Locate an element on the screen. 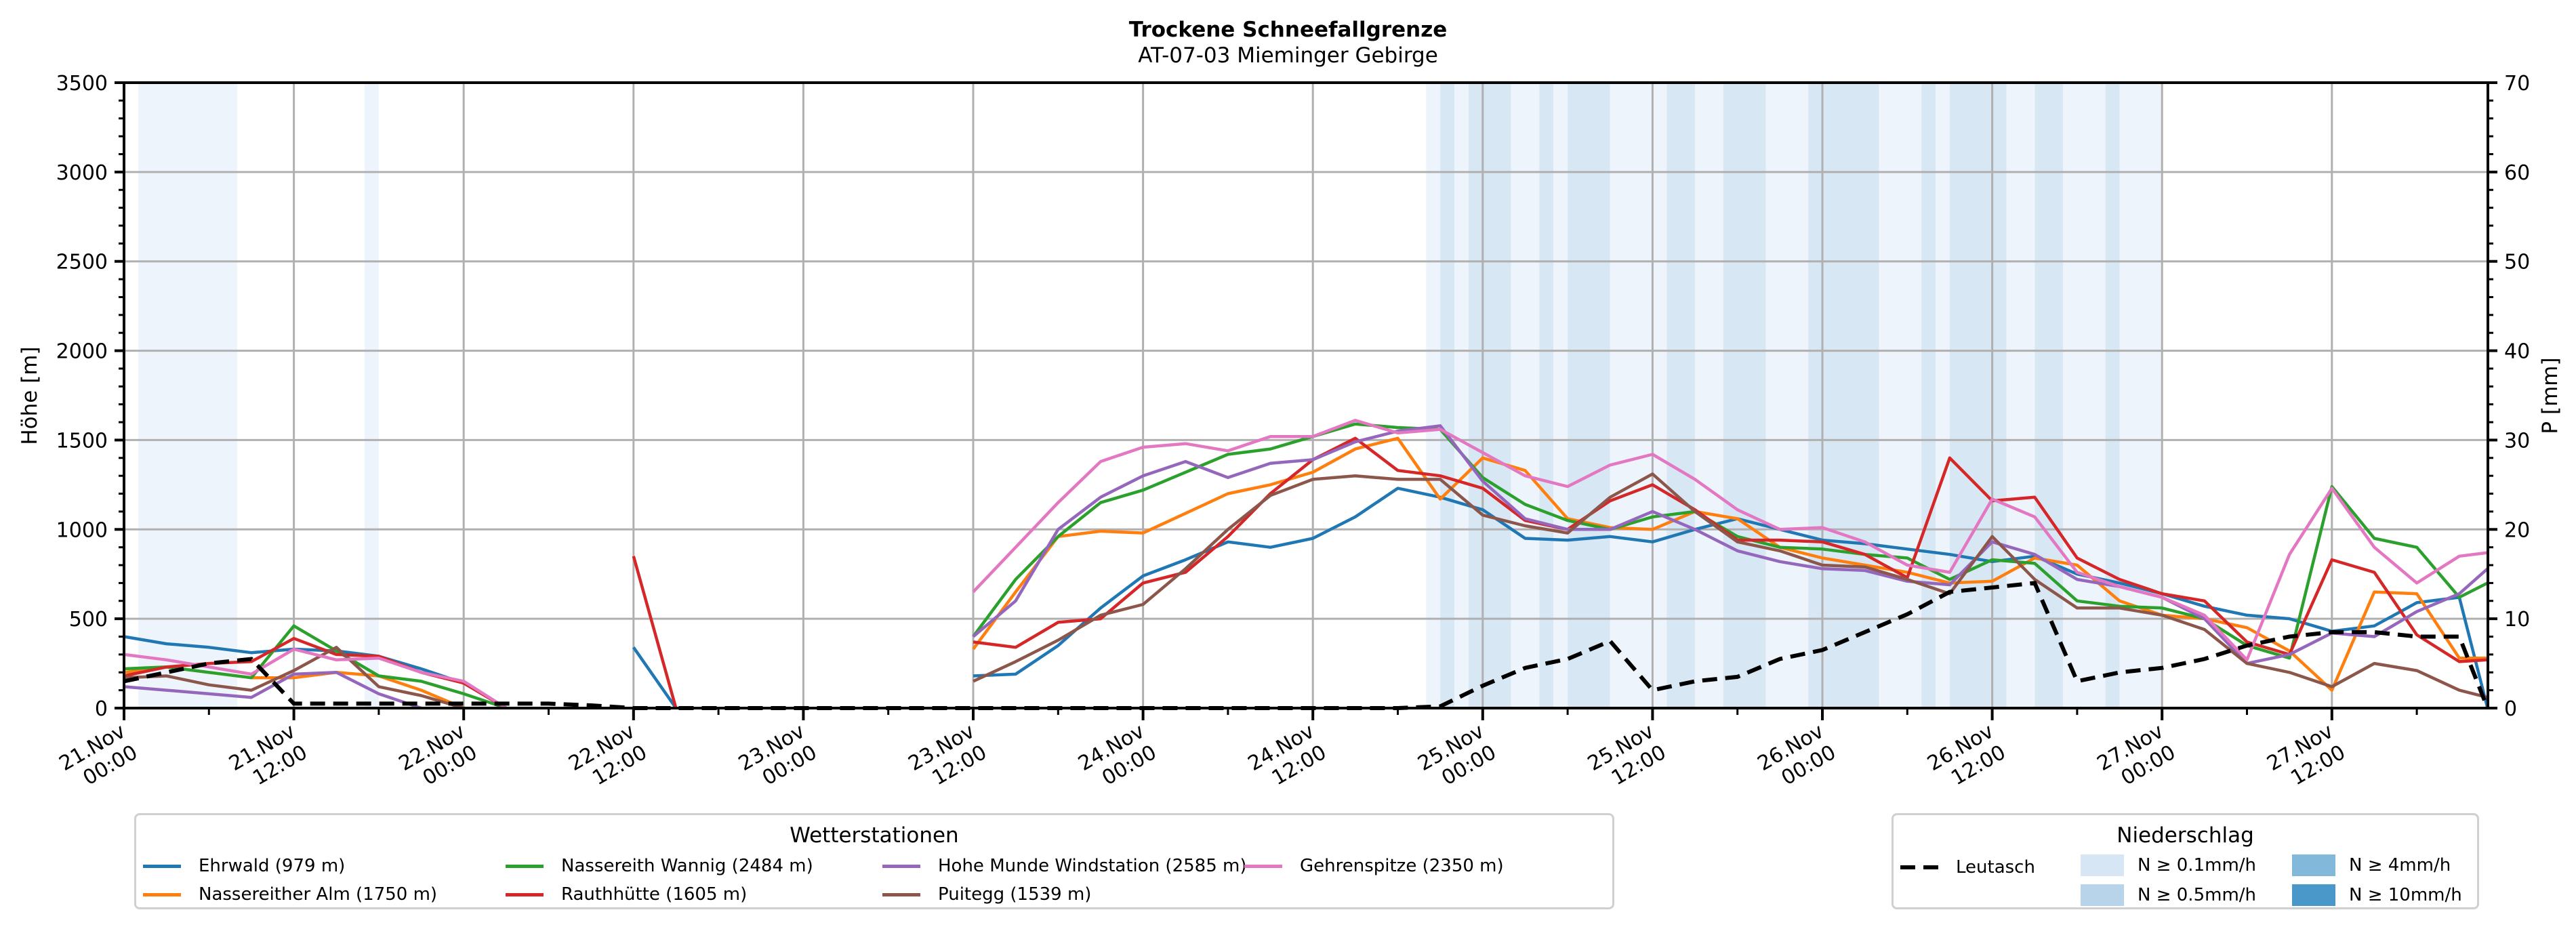 This screenshot has height=929, width=2576. y-tick-label: 2000 is located at coordinates (82, 352).